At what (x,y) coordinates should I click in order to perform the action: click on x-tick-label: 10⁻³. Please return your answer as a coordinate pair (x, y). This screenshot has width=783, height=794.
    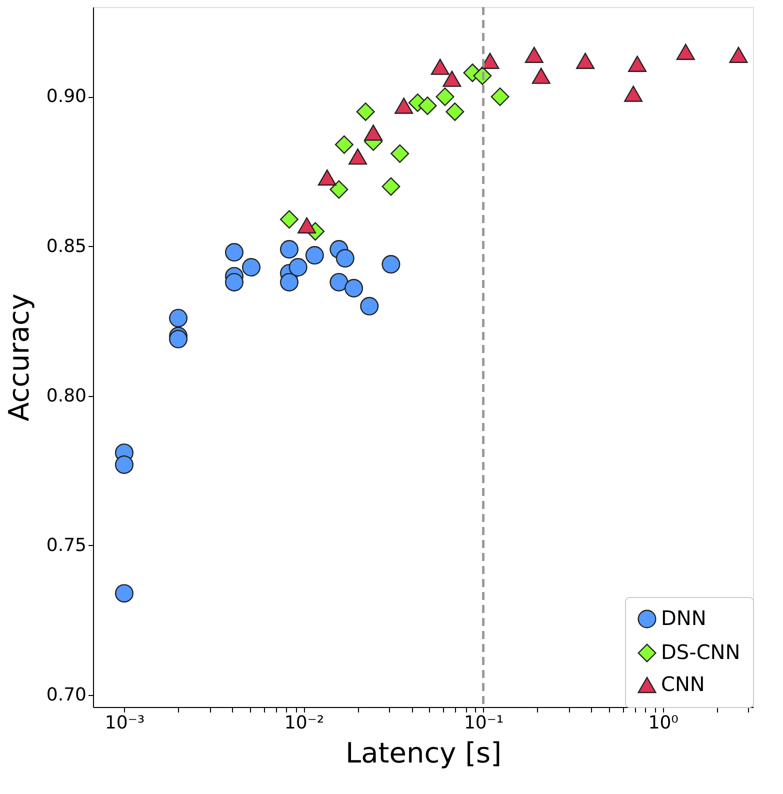
    Looking at the image, I should click on (124, 723).